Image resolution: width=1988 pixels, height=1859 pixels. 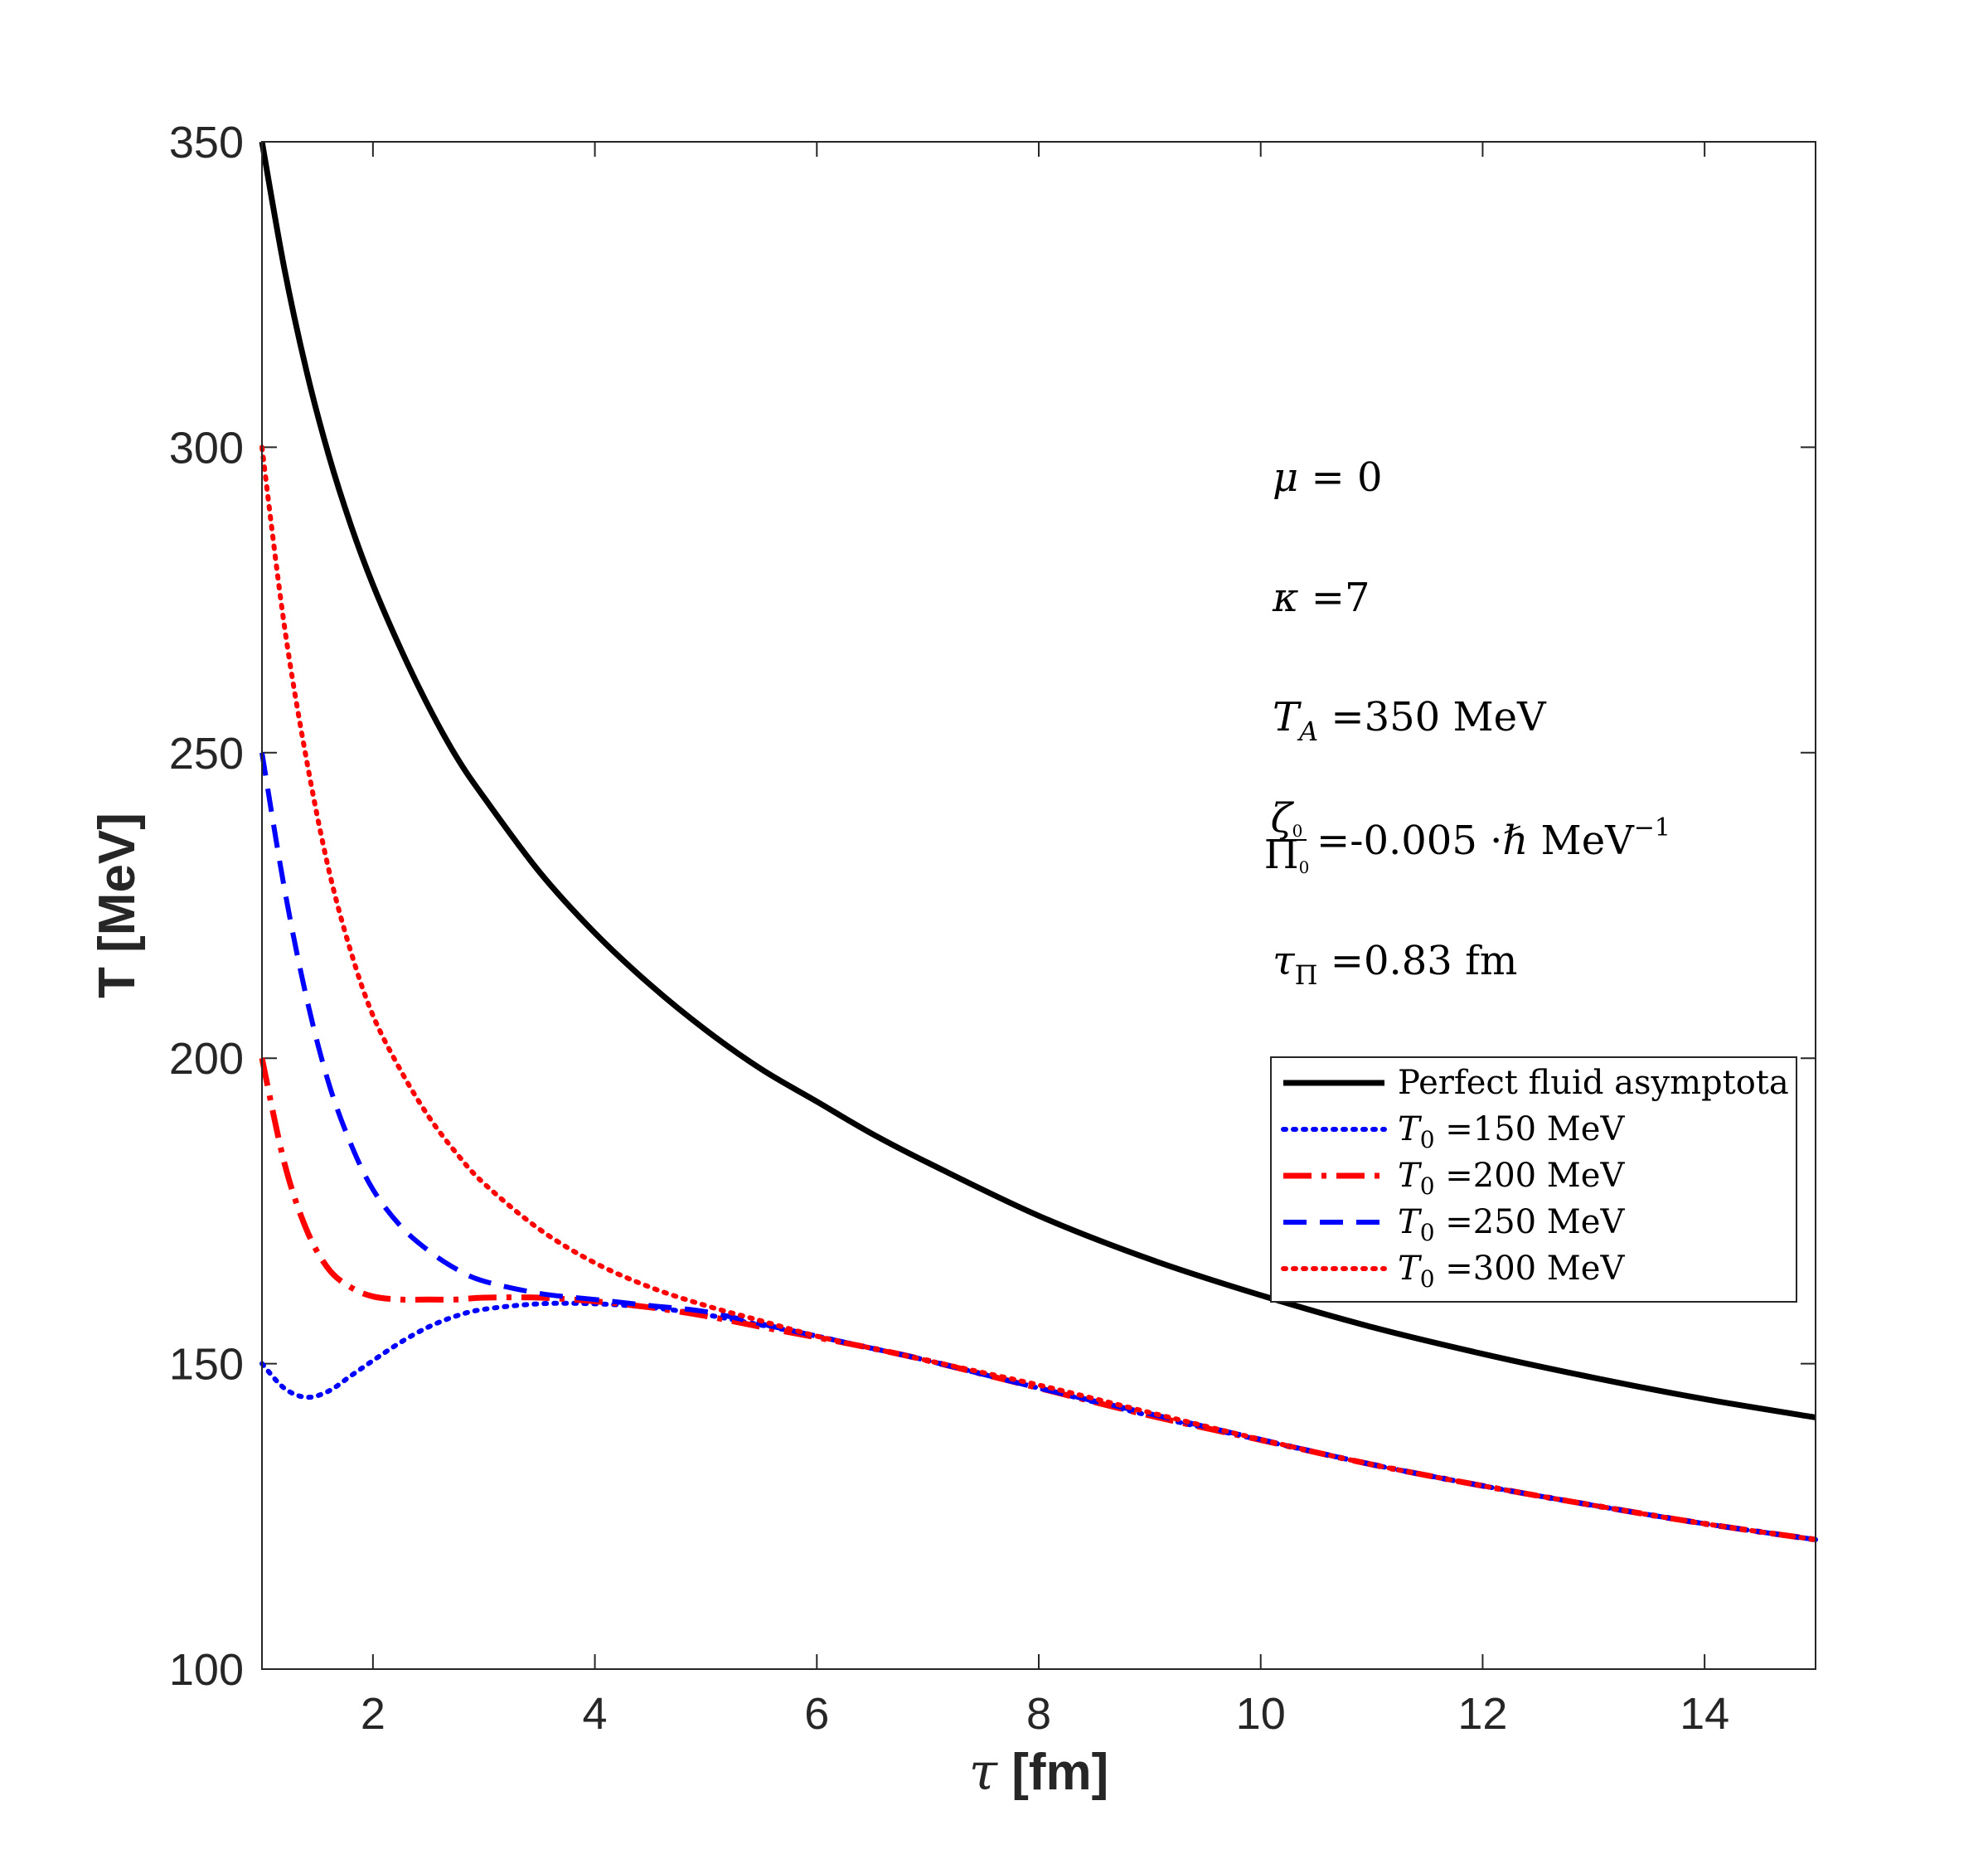 I want to click on legend-label-name: Perfect fluid asymptota, so click(x=1593, y=1083).